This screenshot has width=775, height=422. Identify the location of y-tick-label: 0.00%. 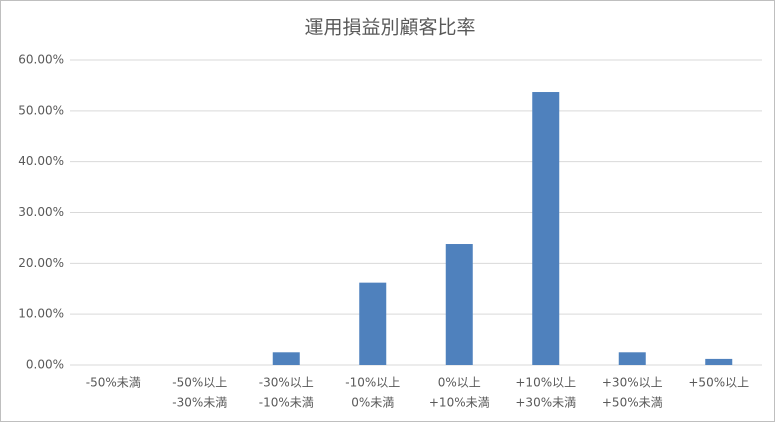
(45, 365).